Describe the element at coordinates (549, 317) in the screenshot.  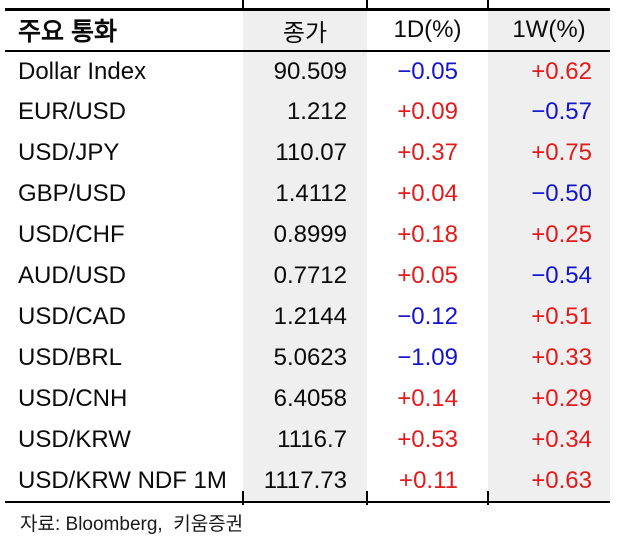
I see `change-1w: +0.51` at that location.